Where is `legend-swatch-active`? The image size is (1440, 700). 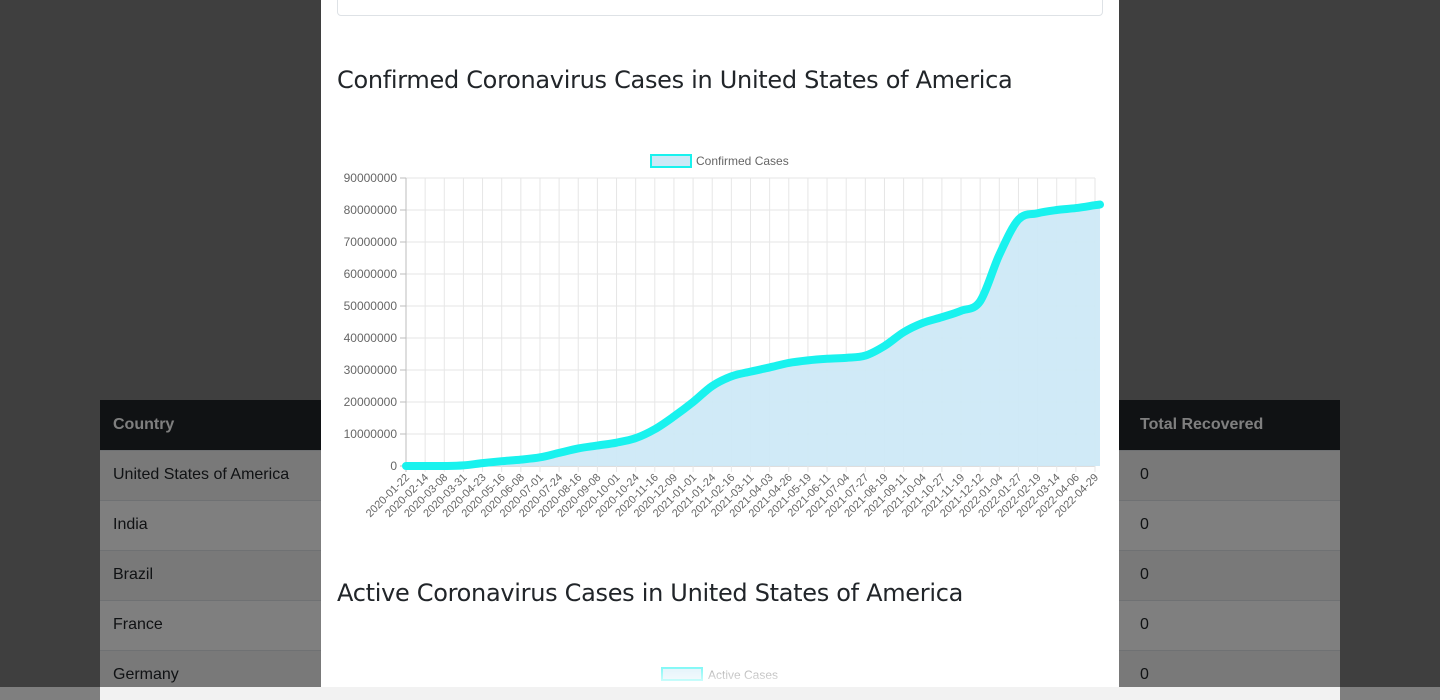
legend-swatch-active is located at coordinates (682, 674).